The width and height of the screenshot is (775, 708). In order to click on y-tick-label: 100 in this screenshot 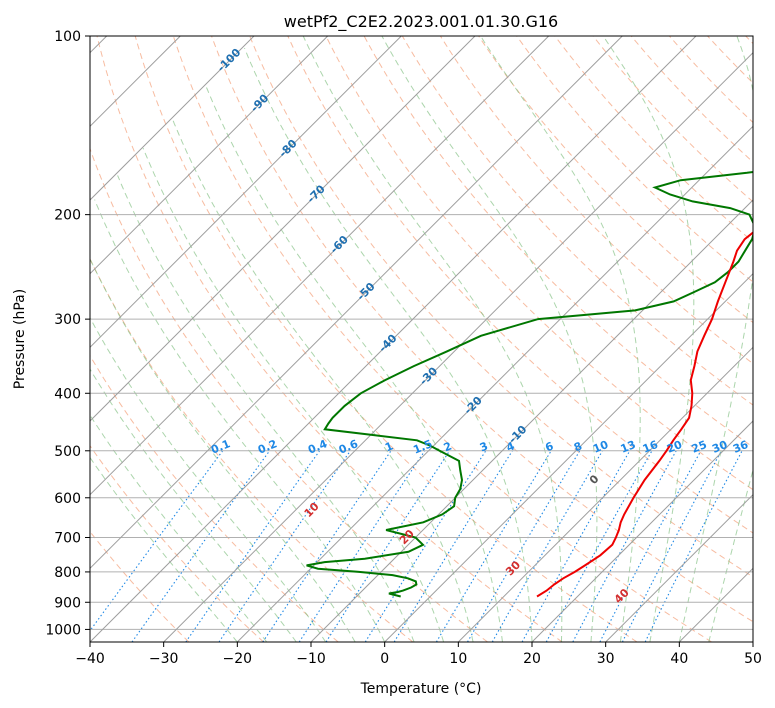, I will do `click(67, 37)`.